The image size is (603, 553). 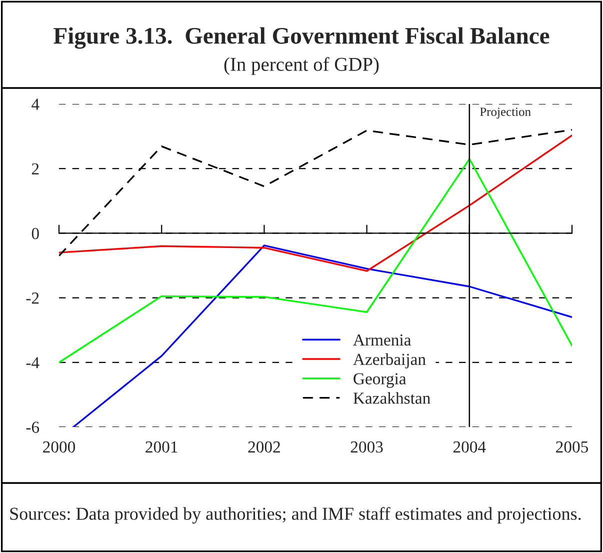 I want to click on legend-label: Kazakhstan, so click(x=391, y=398).